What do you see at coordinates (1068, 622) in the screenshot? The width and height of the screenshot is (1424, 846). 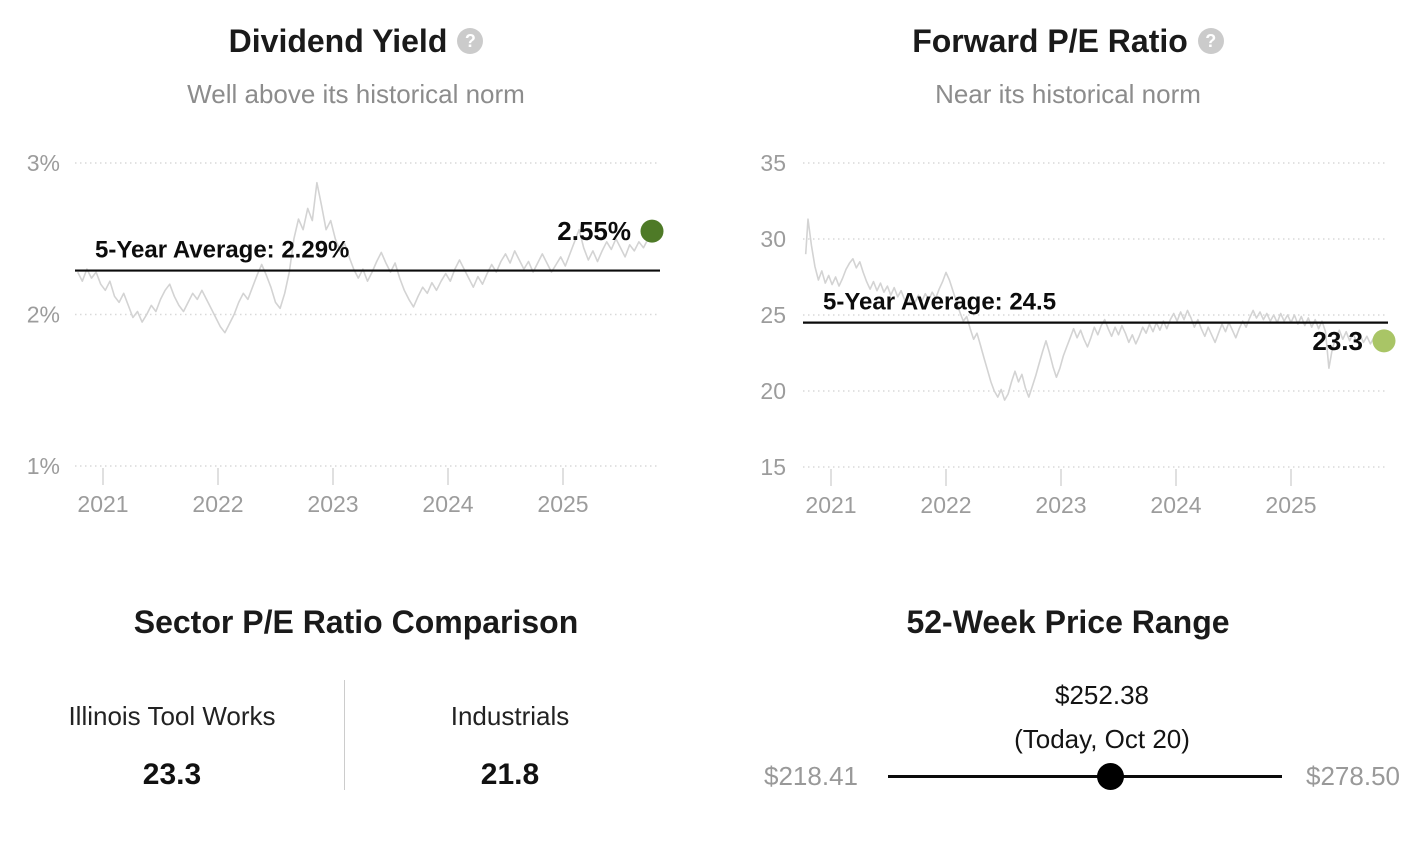 I see `price-range-title: 52-Week Price Range` at bounding box center [1068, 622].